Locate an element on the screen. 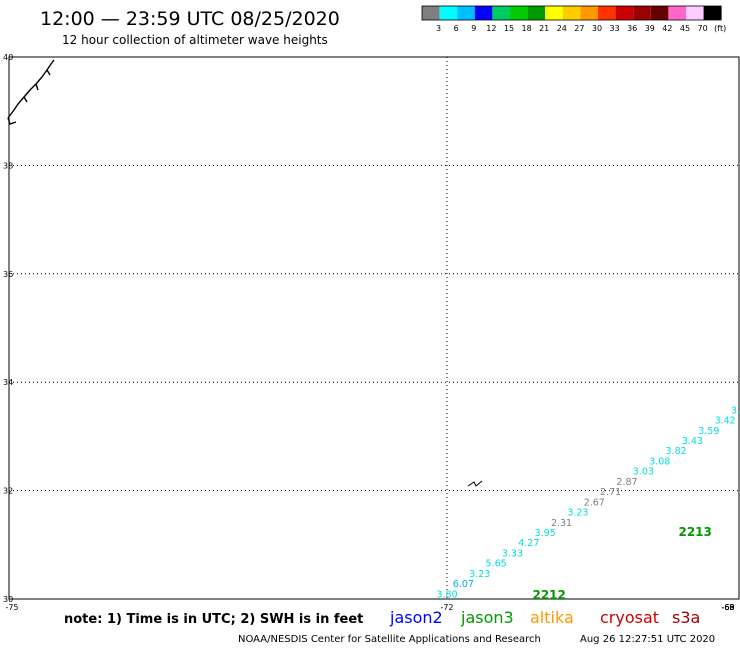  pass-time-label: 2213 is located at coordinates (694, 532).